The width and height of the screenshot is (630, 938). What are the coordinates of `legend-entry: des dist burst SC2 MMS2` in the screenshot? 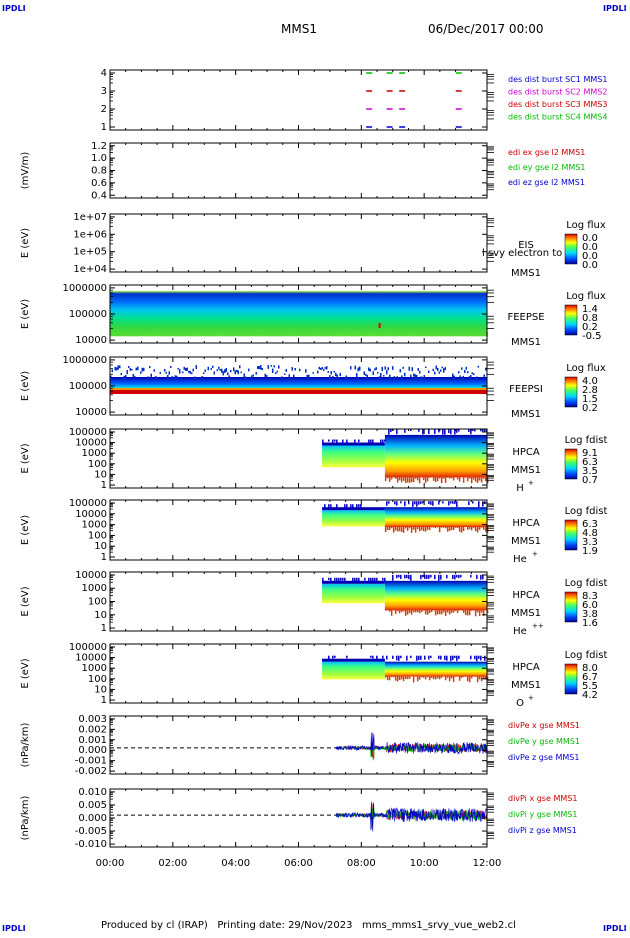 It's located at (557, 92).